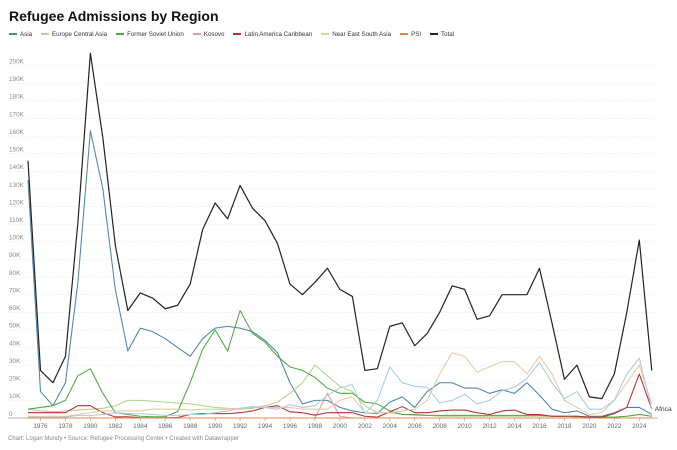  Describe the element at coordinates (17, 150) in the screenshot. I see `y-tick-label: 150K` at that location.